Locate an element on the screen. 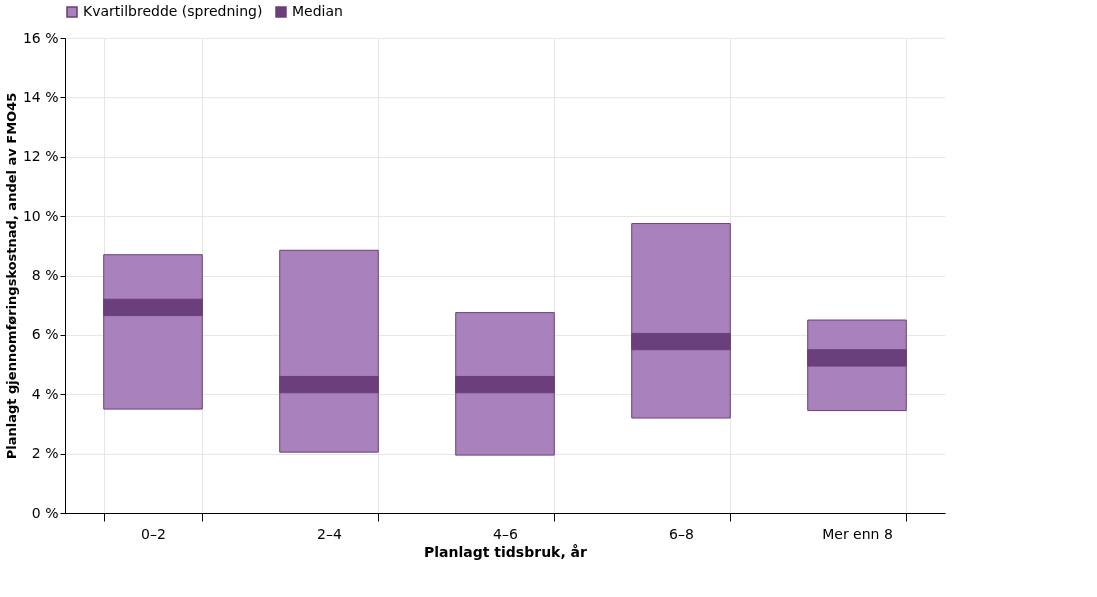 The width and height of the screenshot is (1097, 597). y-tick-label: 0 % is located at coordinates (45, 512).